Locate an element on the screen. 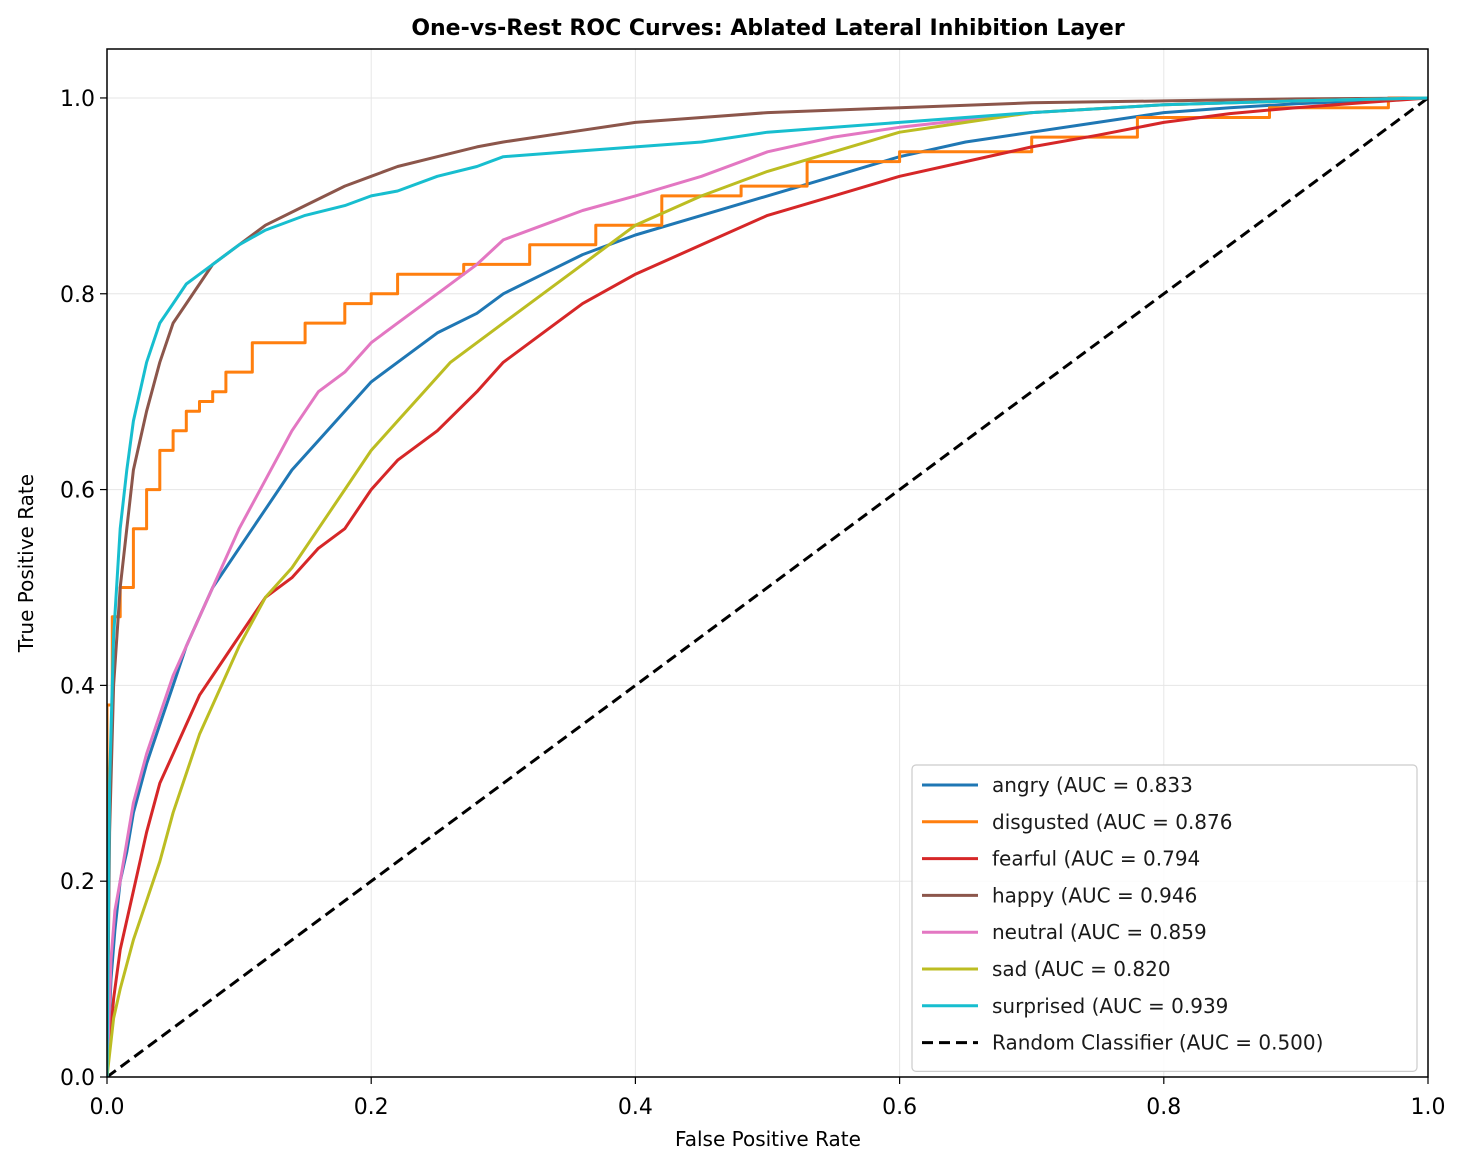  y-tick-label: 0.2 is located at coordinates (77, 882).